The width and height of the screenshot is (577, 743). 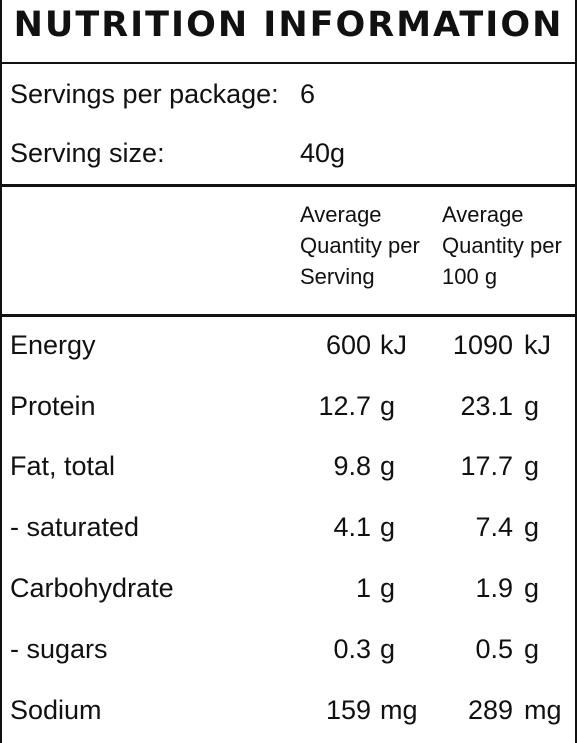 What do you see at coordinates (288, 315) in the screenshot?
I see `table-divider` at bounding box center [288, 315].